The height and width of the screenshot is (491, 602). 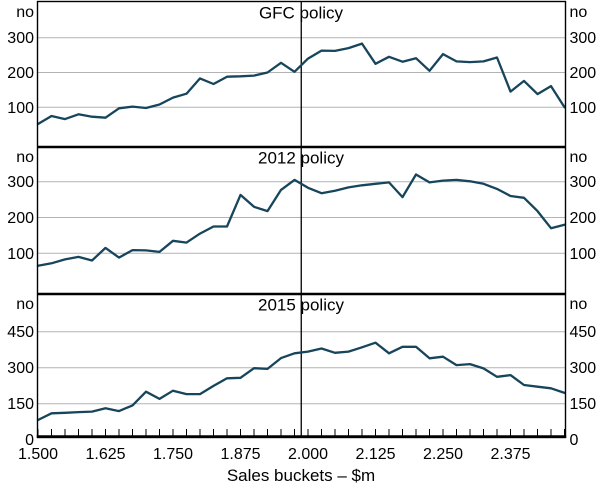 What do you see at coordinates (301, 381) in the screenshot?
I see `series-line-panel2` at bounding box center [301, 381].